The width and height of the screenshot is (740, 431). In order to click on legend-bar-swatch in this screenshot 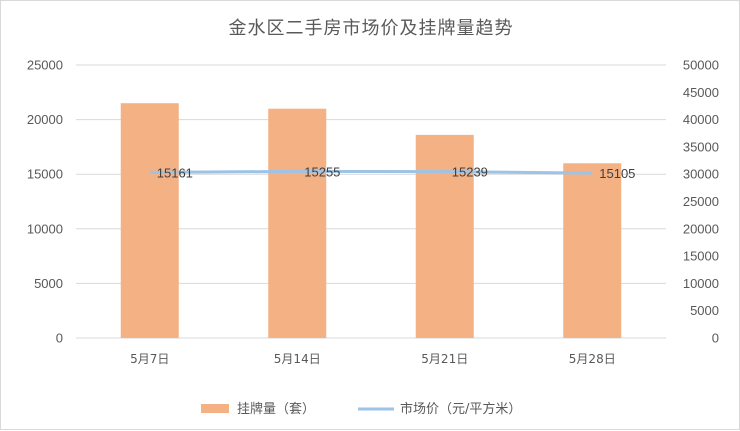, I will do `click(215, 408)`.